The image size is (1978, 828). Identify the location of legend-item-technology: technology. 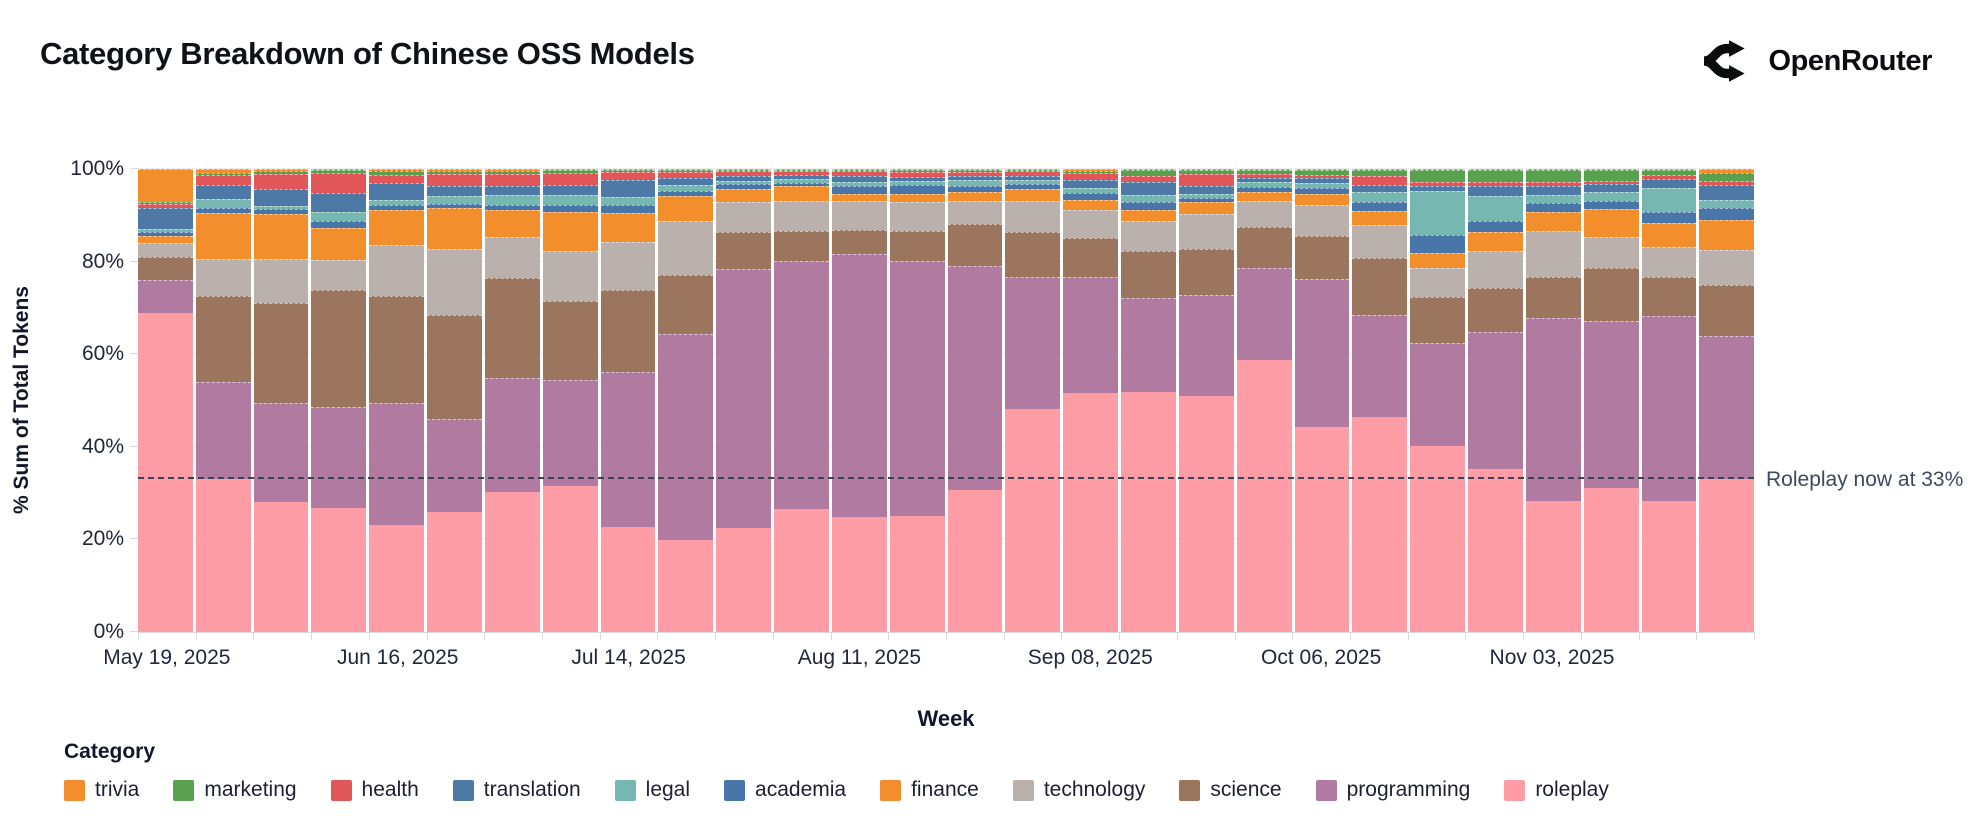
(1078, 790).